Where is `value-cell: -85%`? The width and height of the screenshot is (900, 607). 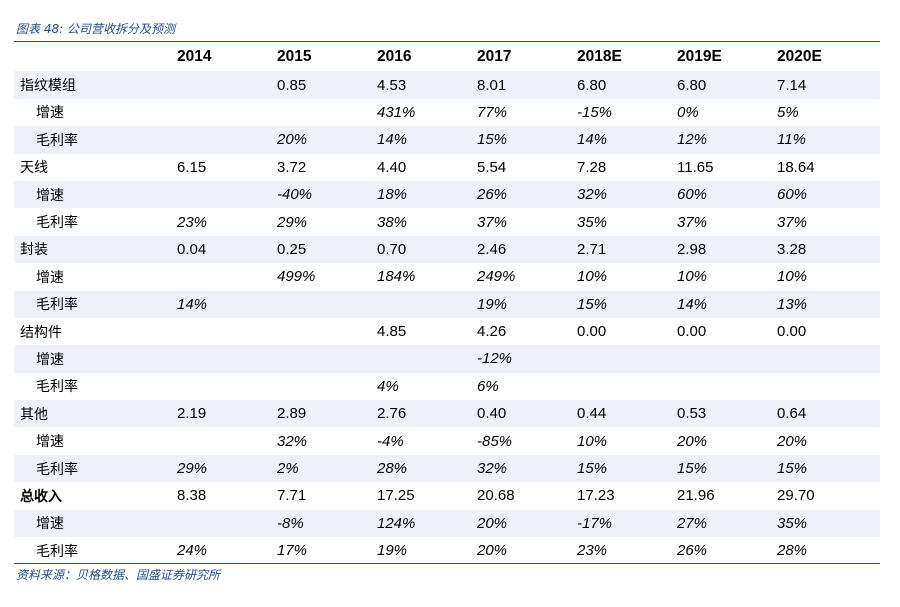 value-cell: -85% is located at coordinates (495, 441).